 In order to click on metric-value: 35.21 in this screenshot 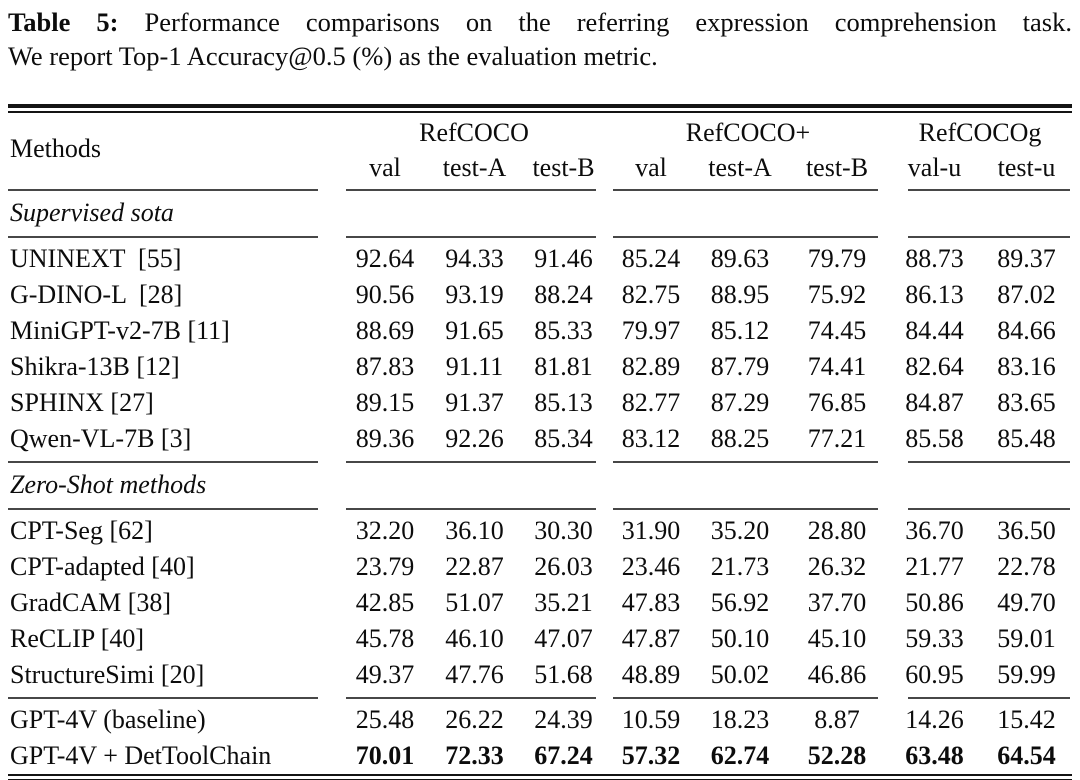, I will do `click(563, 602)`.